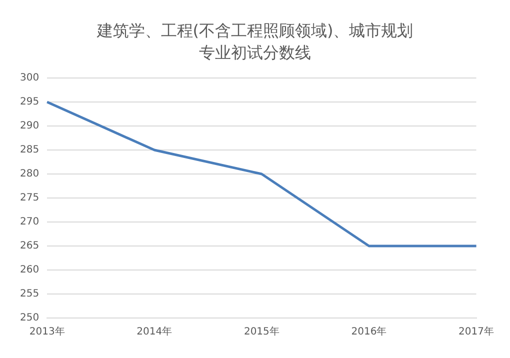 The image size is (510, 358). What do you see at coordinates (262, 332) in the screenshot?
I see `x-tick-label: 2015年` at bounding box center [262, 332].